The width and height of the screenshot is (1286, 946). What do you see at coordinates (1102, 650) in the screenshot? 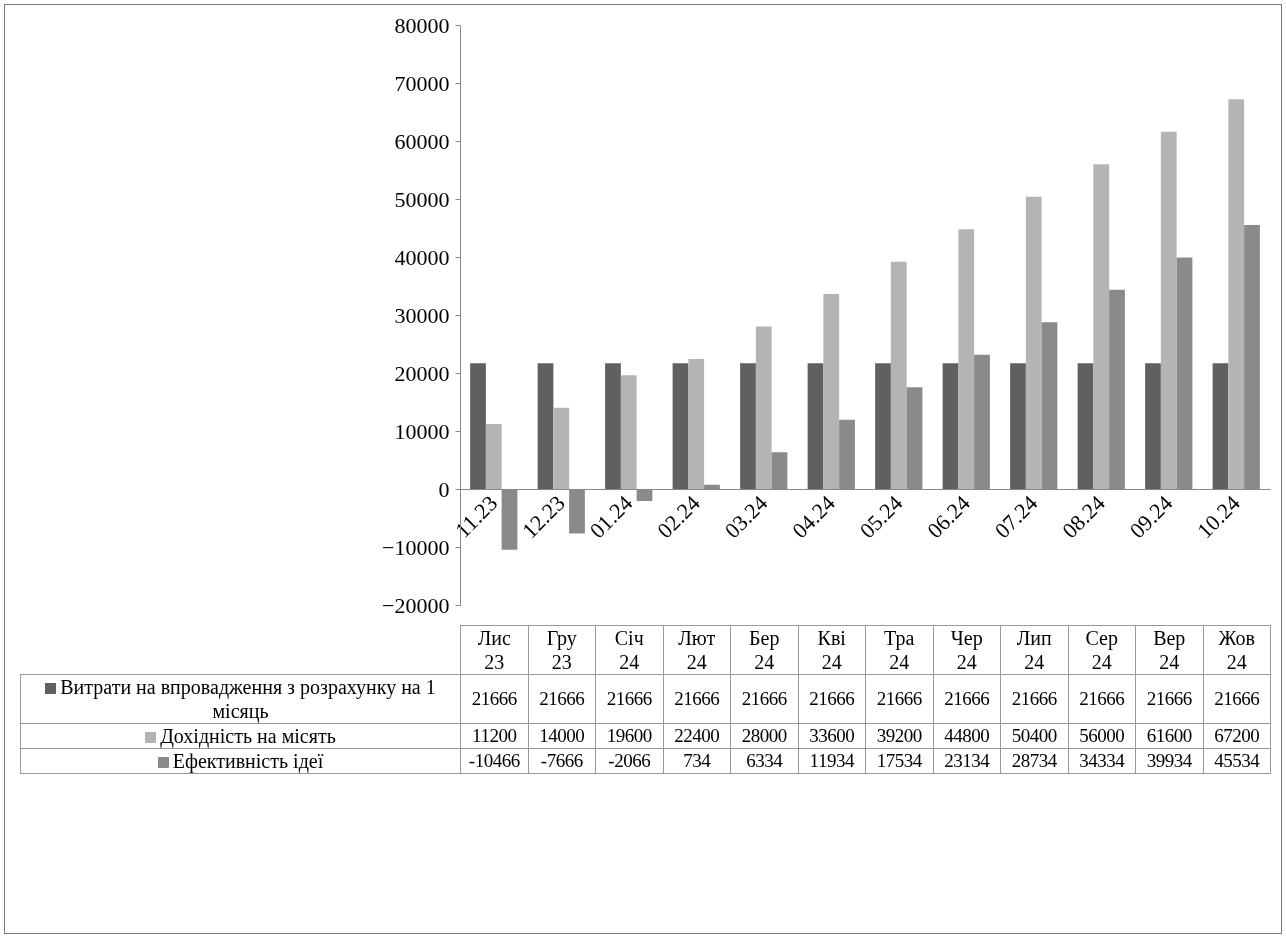
I see `text: Сер 24` at bounding box center [1102, 650].